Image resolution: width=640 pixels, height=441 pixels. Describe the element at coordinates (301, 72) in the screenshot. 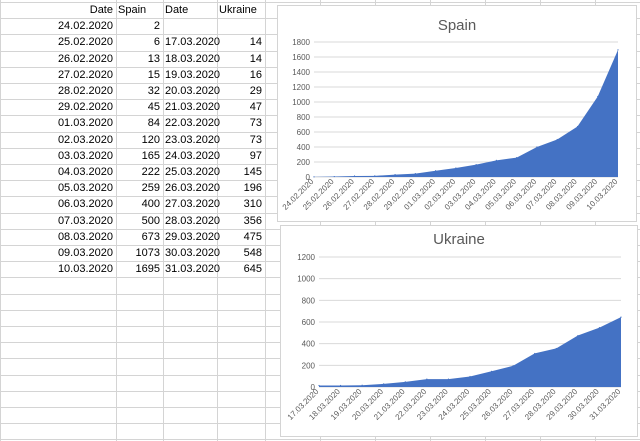

I see `y-tick-label: 1400` at that location.